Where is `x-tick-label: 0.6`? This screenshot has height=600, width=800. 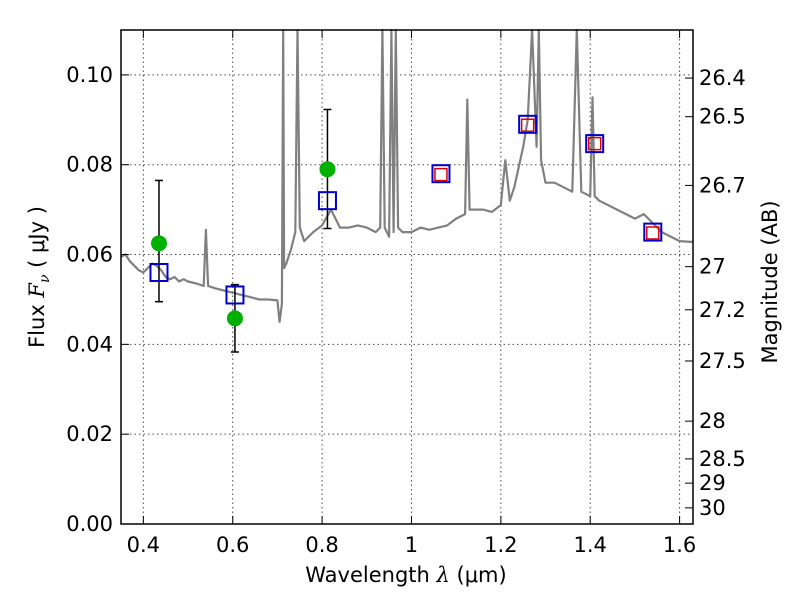
x-tick-label: 0.6 is located at coordinates (232, 545).